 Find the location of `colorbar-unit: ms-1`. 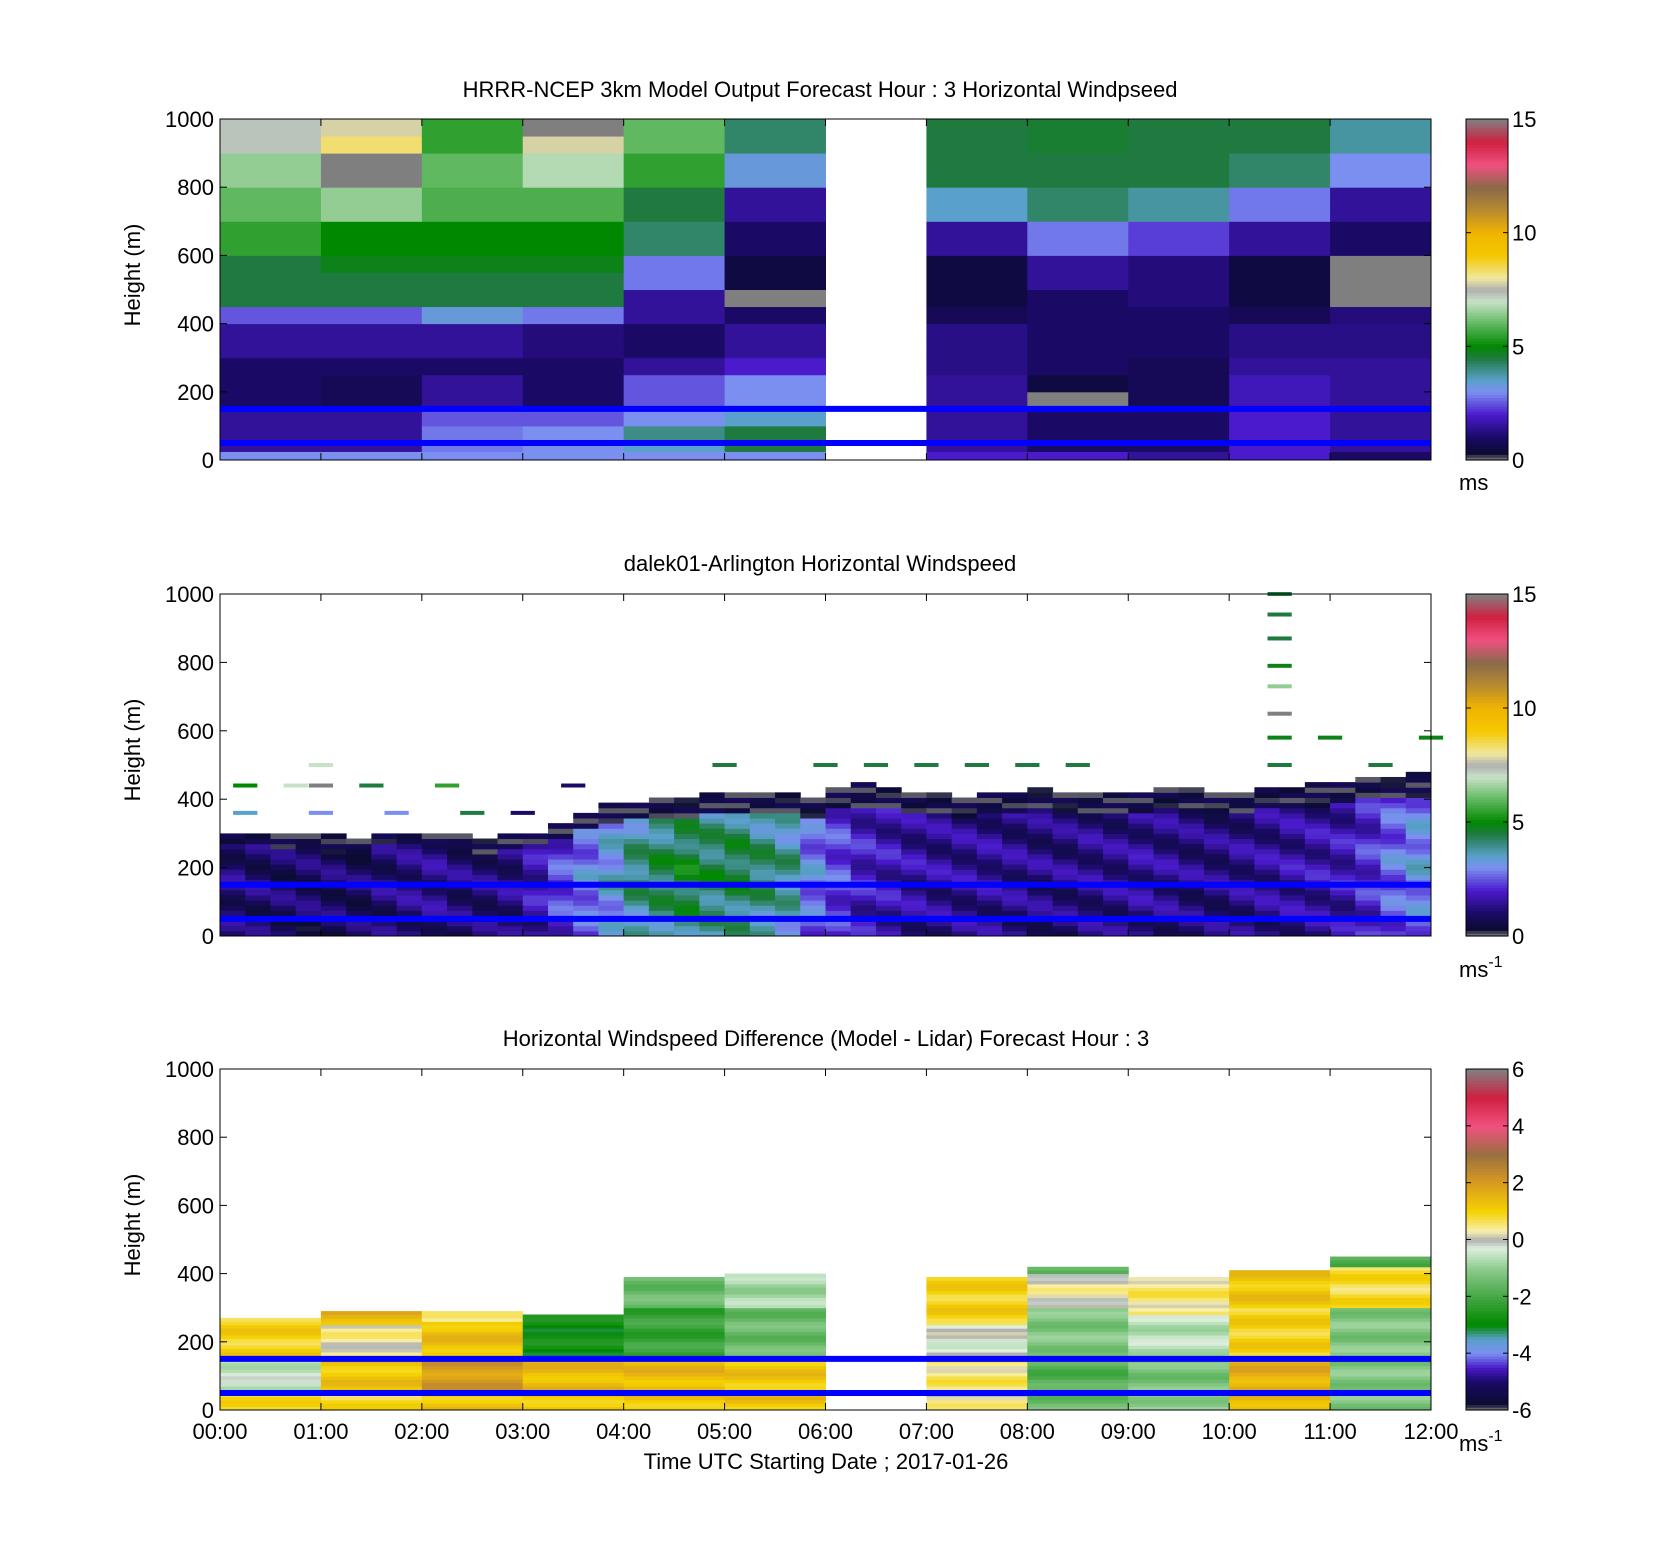

colorbar-unit: ms-1 is located at coordinates (1481, 1442).